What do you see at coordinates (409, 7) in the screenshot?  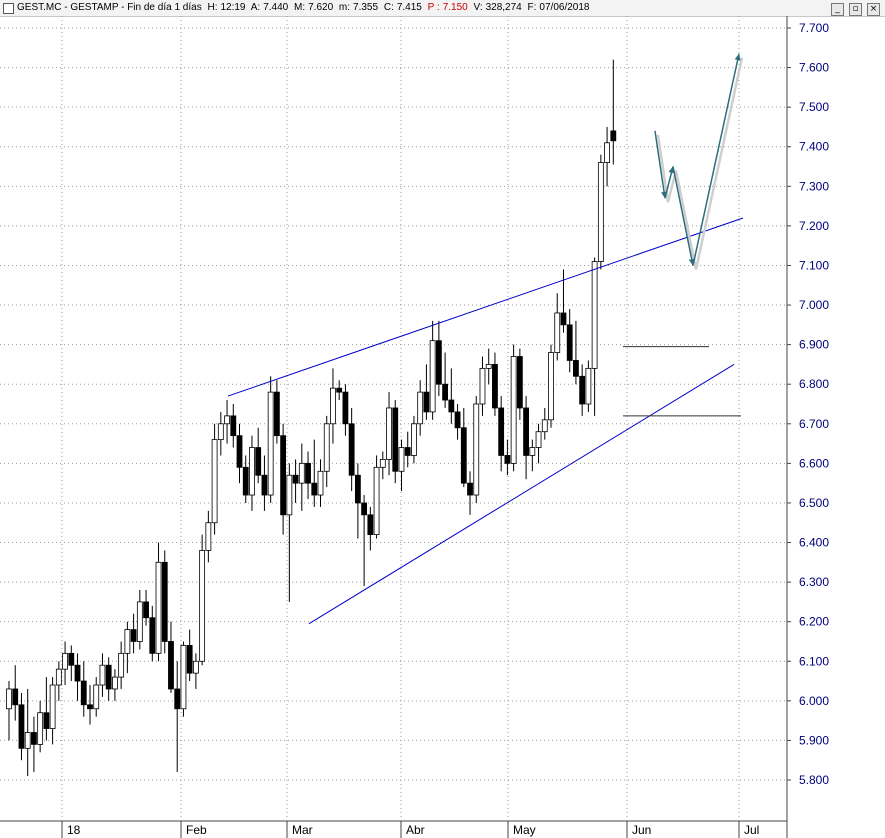 I see `header-close-value: 7.415` at bounding box center [409, 7].